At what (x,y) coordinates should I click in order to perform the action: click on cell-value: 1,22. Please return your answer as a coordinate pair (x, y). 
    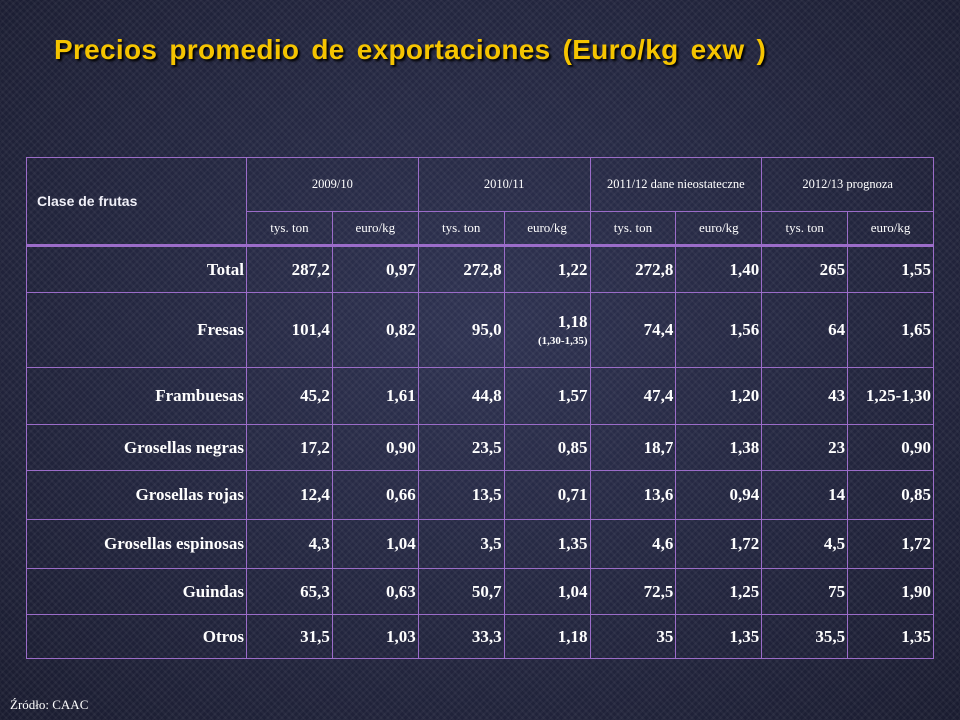
    Looking at the image, I should click on (547, 268).